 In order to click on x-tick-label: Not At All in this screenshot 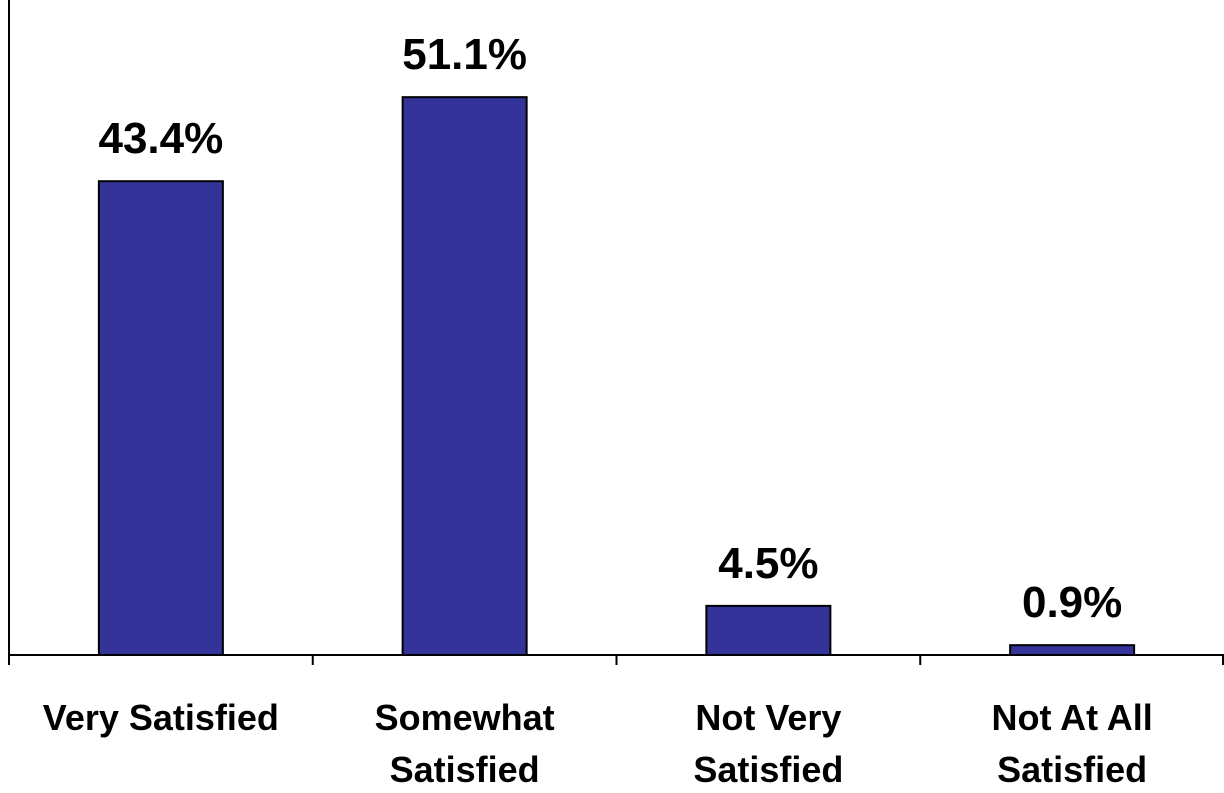, I will do `click(1071, 717)`.